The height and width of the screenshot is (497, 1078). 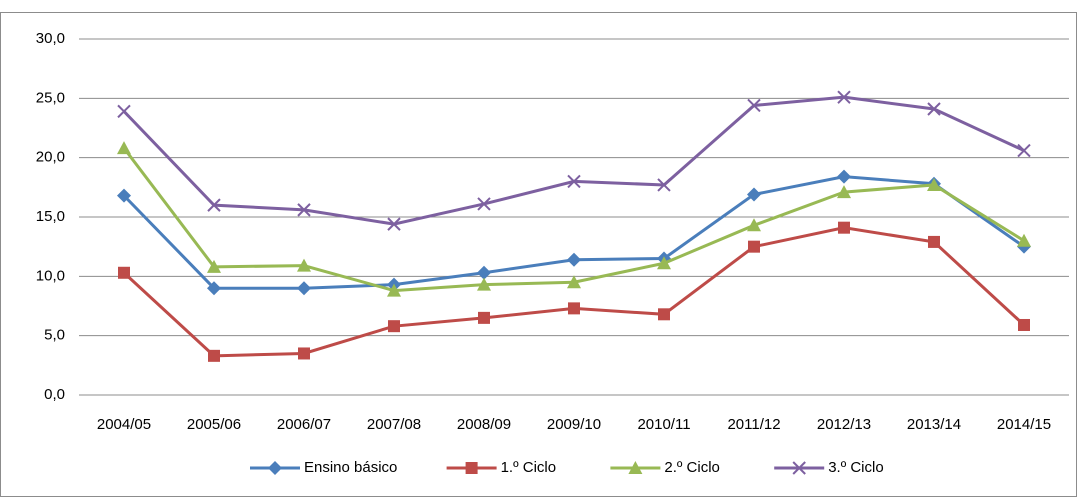 What do you see at coordinates (574, 424) in the screenshot?
I see `x-tick-label: 2009/10` at bounding box center [574, 424].